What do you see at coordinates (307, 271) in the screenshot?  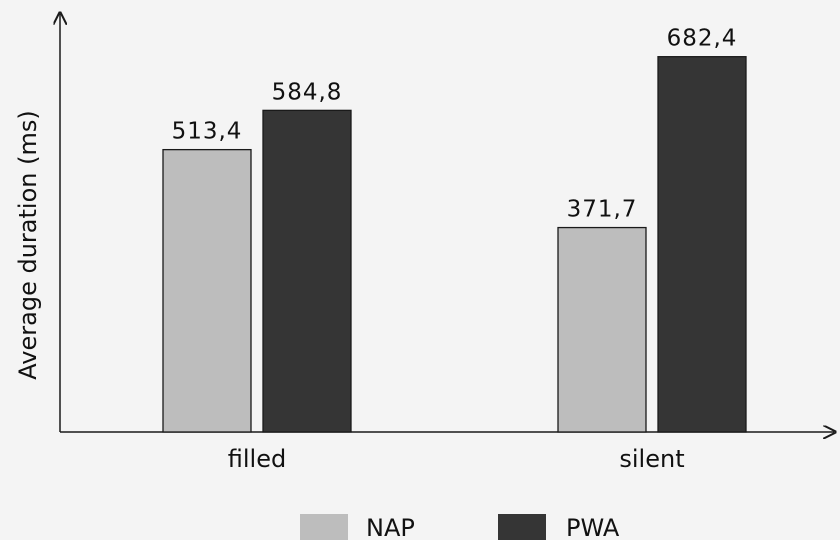 I see `bar-pwa-filled` at bounding box center [307, 271].